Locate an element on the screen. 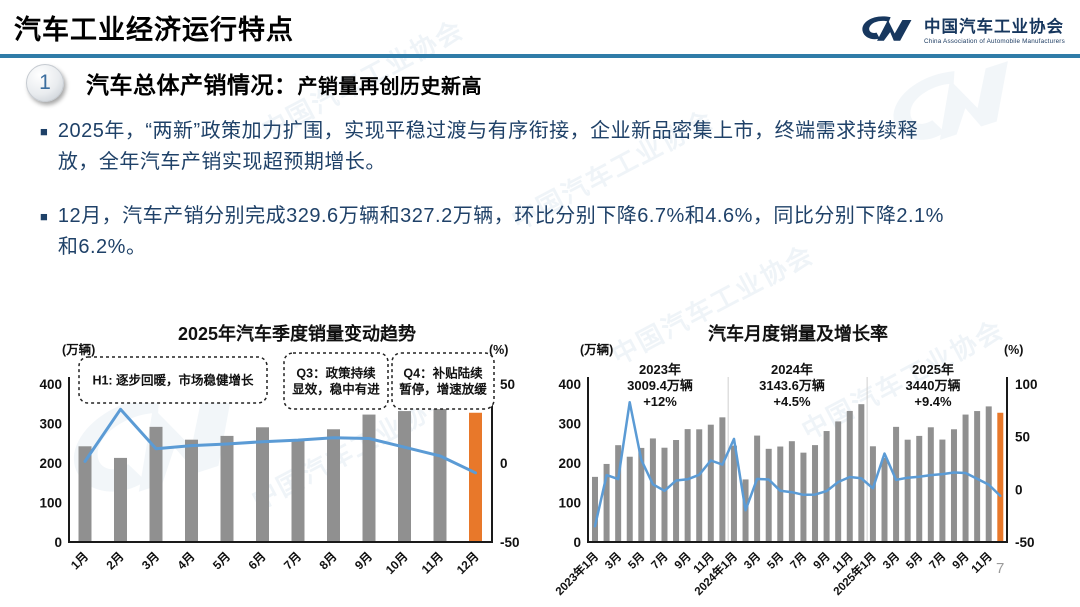 This screenshot has height=607, width=1080. year-annotation-text: 2024年 is located at coordinates (792, 369).